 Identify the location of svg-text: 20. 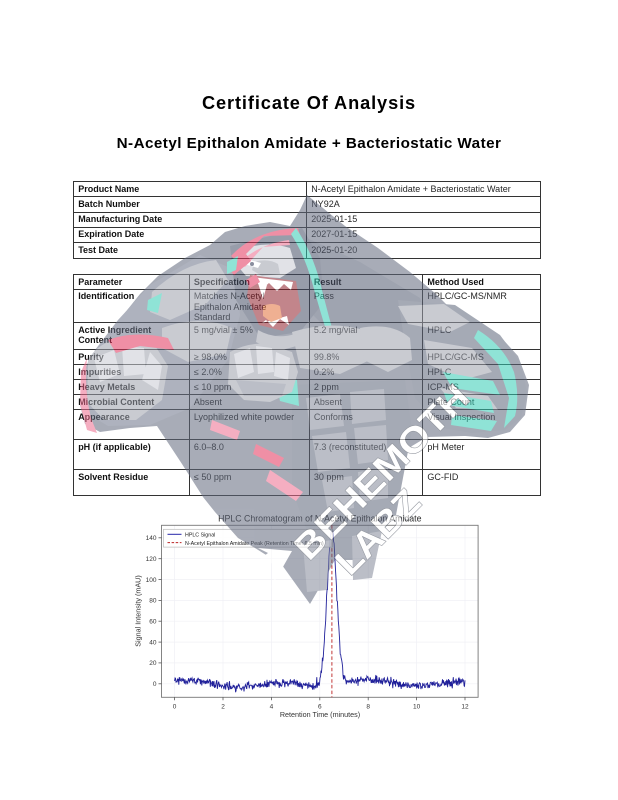
(153, 663).